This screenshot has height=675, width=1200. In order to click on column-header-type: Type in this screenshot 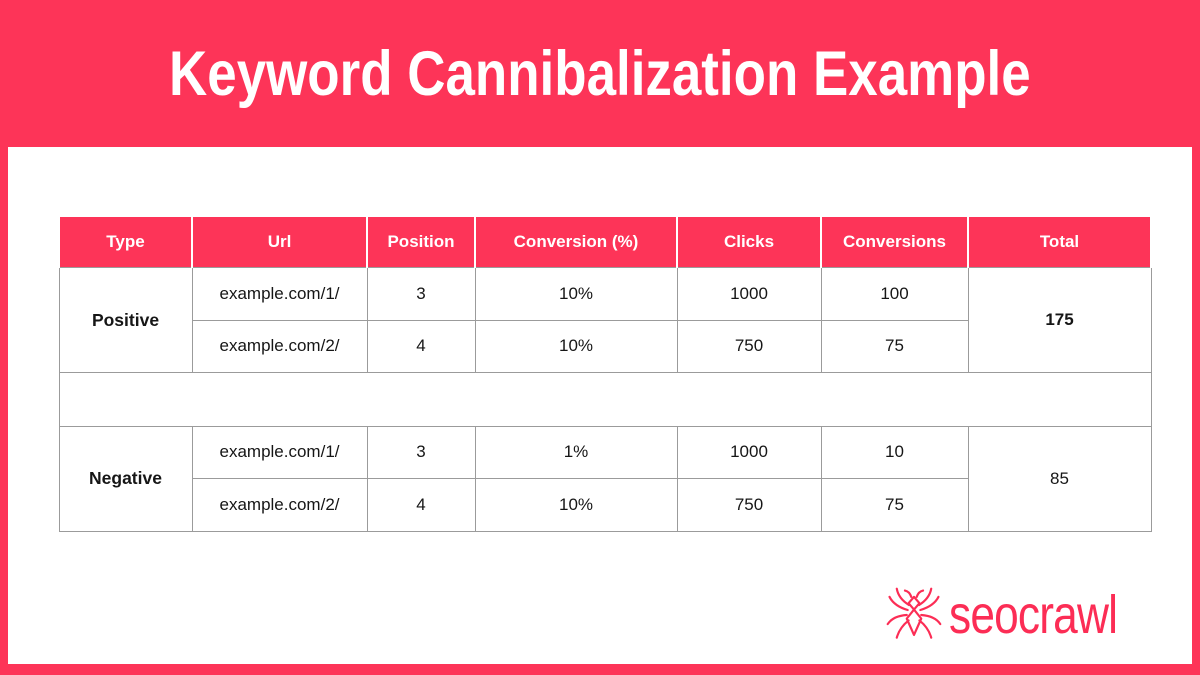, I will do `click(125, 241)`.